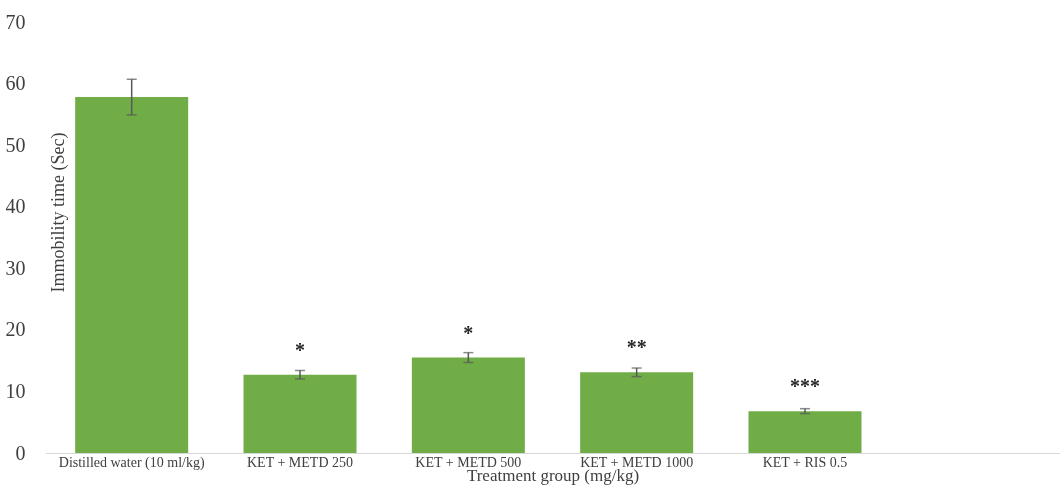 Image resolution: width=1060 pixels, height=488 pixels. Describe the element at coordinates (15, 144) in the screenshot. I see `y-tick-label: 50` at that location.